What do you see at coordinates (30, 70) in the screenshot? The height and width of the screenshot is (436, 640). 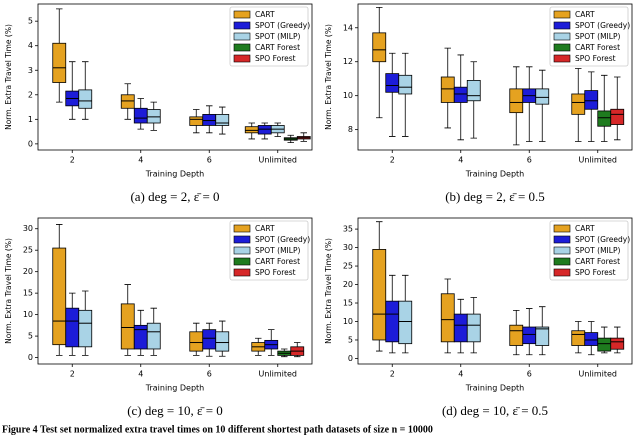 I see `y-tick-label: 3` at bounding box center [30, 70].